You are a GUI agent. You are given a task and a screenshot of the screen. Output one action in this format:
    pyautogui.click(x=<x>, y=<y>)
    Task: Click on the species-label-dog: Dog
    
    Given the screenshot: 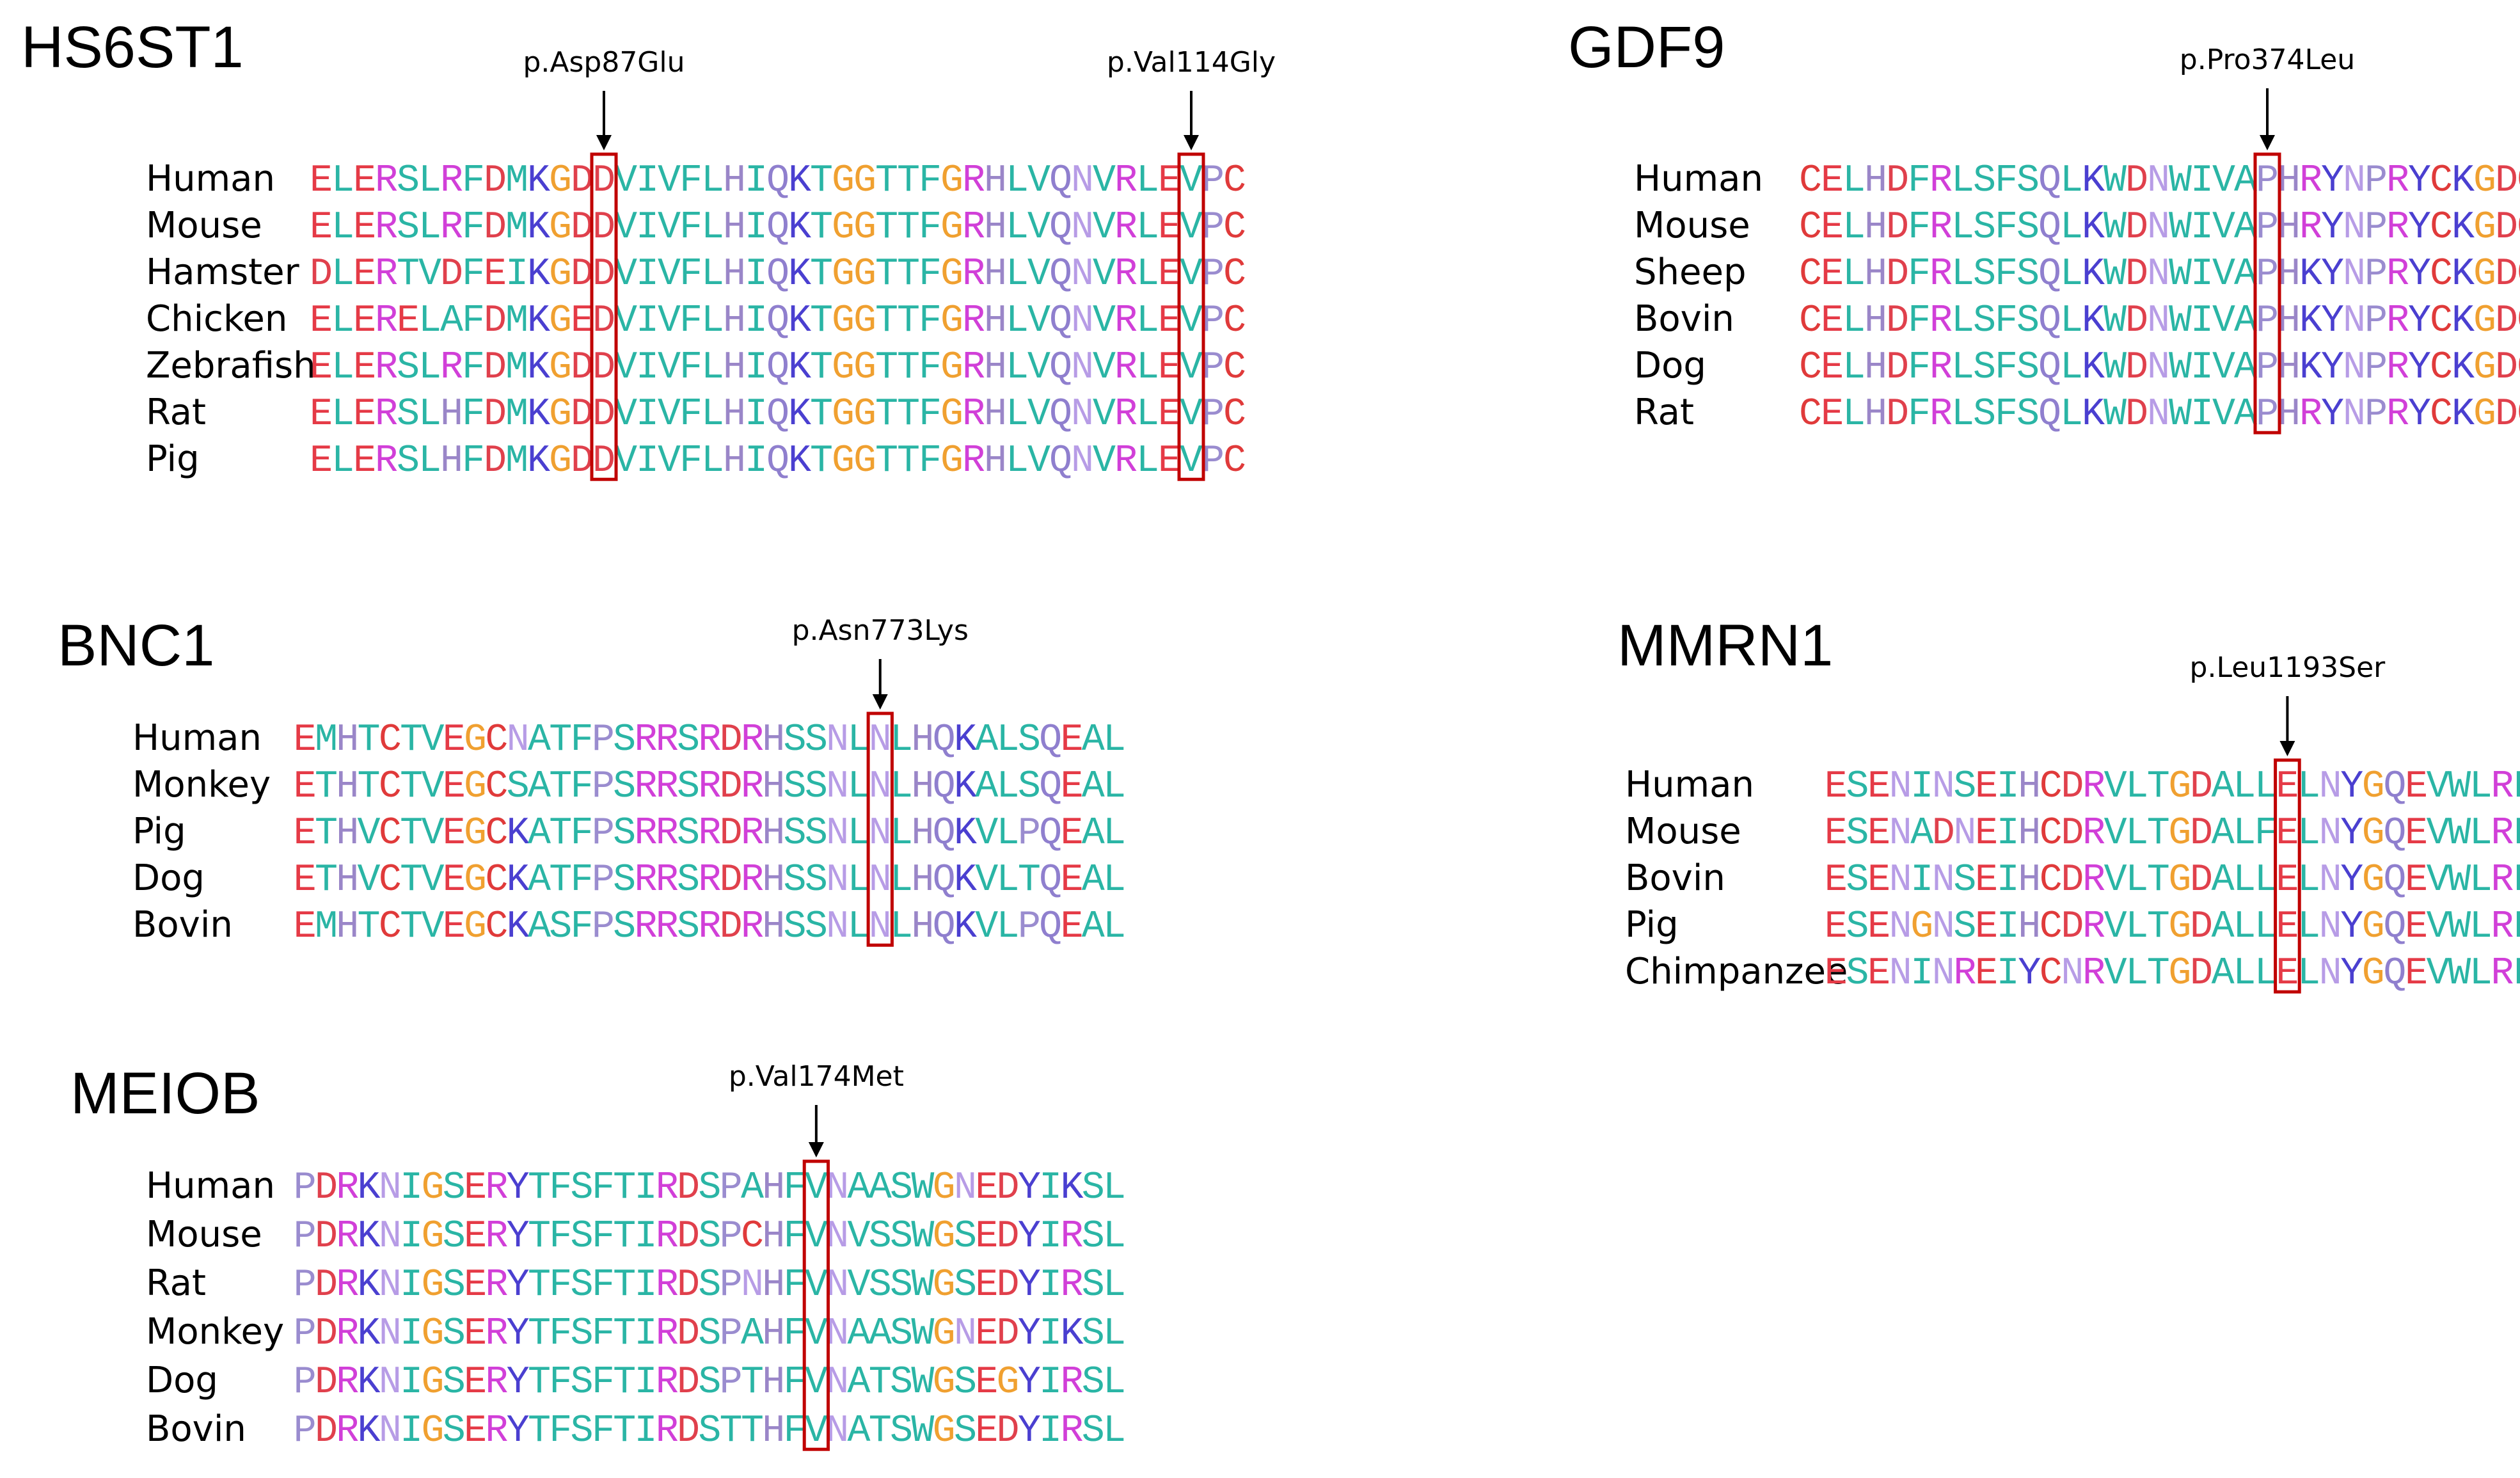 What is the action you would take?
    pyautogui.click(x=1670, y=366)
    